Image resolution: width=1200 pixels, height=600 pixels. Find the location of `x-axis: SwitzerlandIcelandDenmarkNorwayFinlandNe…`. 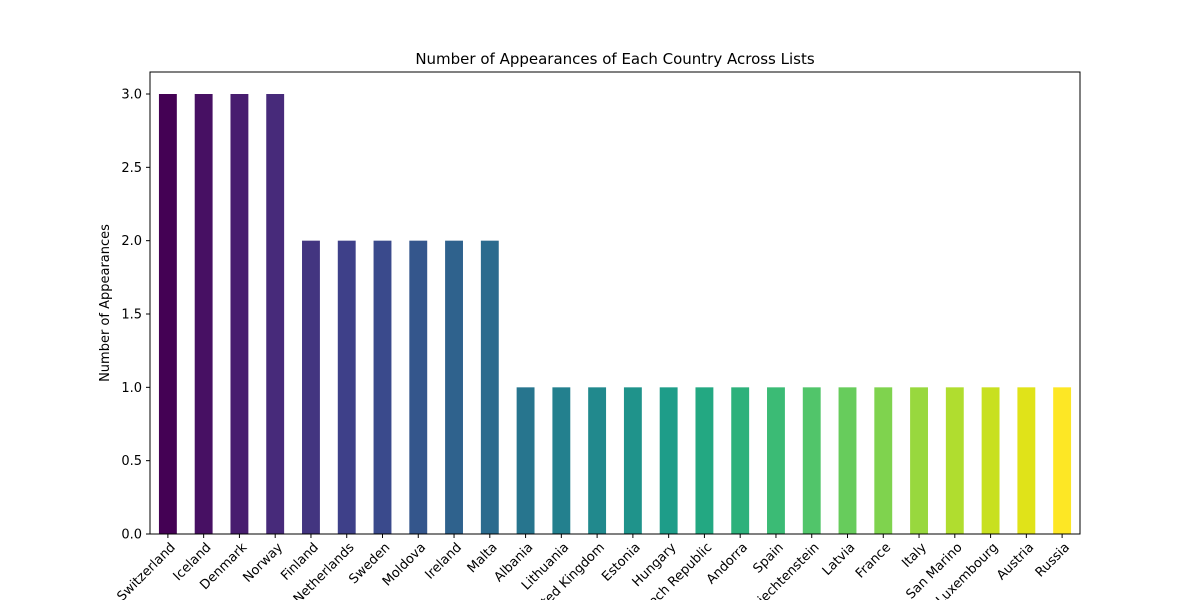

x-axis: SwitzerlandIcelandDenmarkNorwayFinlandNe… is located at coordinates (593, 567).